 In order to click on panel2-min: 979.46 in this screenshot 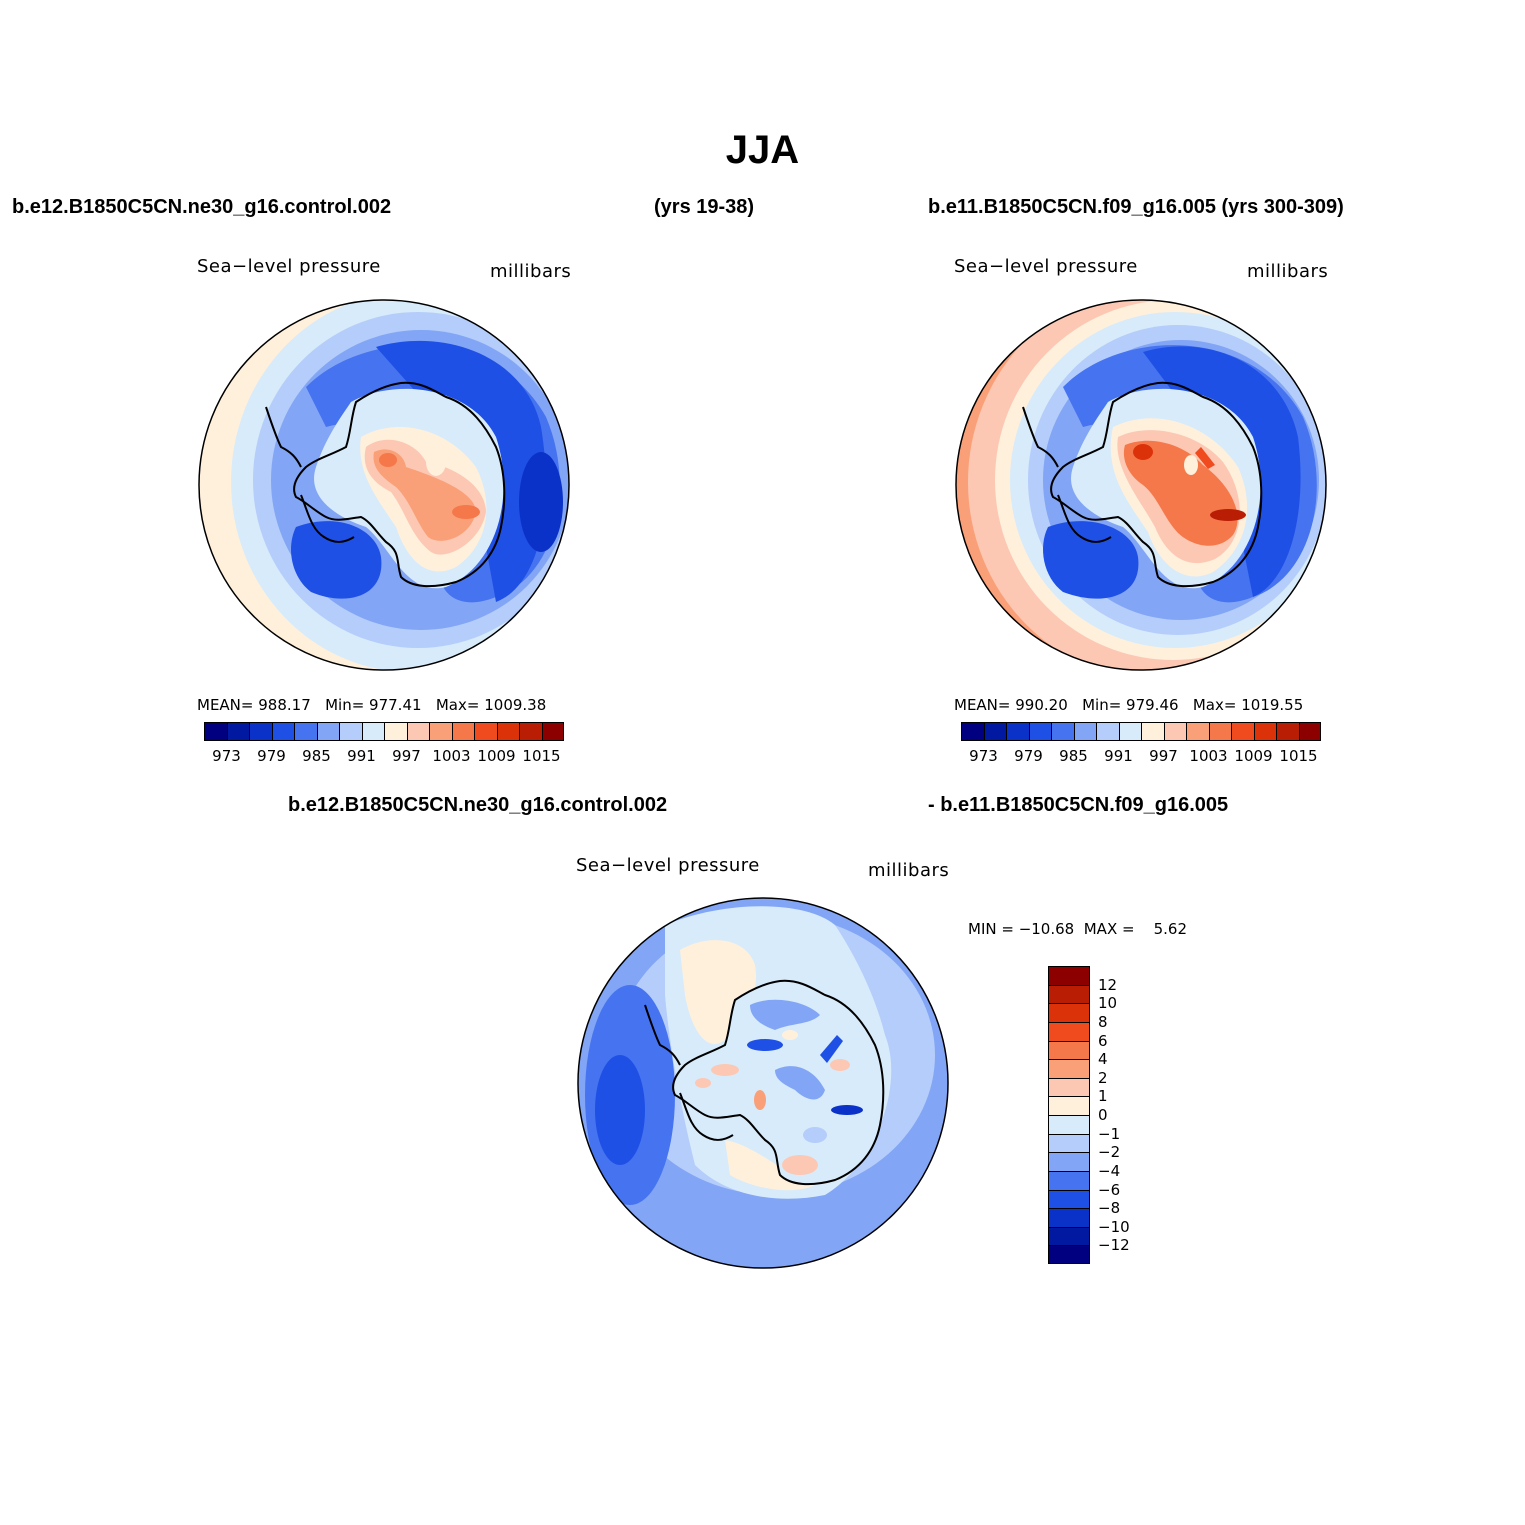, I will do `click(1152, 705)`.